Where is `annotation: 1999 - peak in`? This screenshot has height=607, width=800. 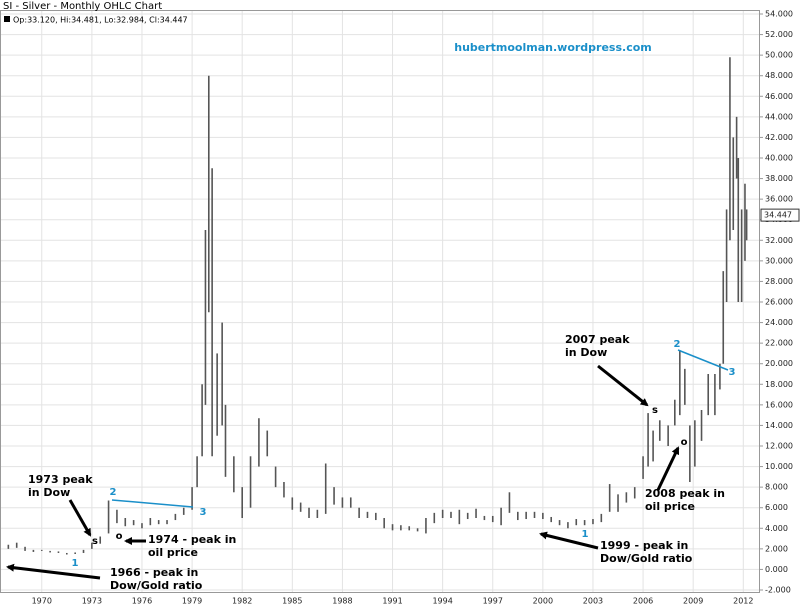 annotation: 1999 - peak in is located at coordinates (644, 545).